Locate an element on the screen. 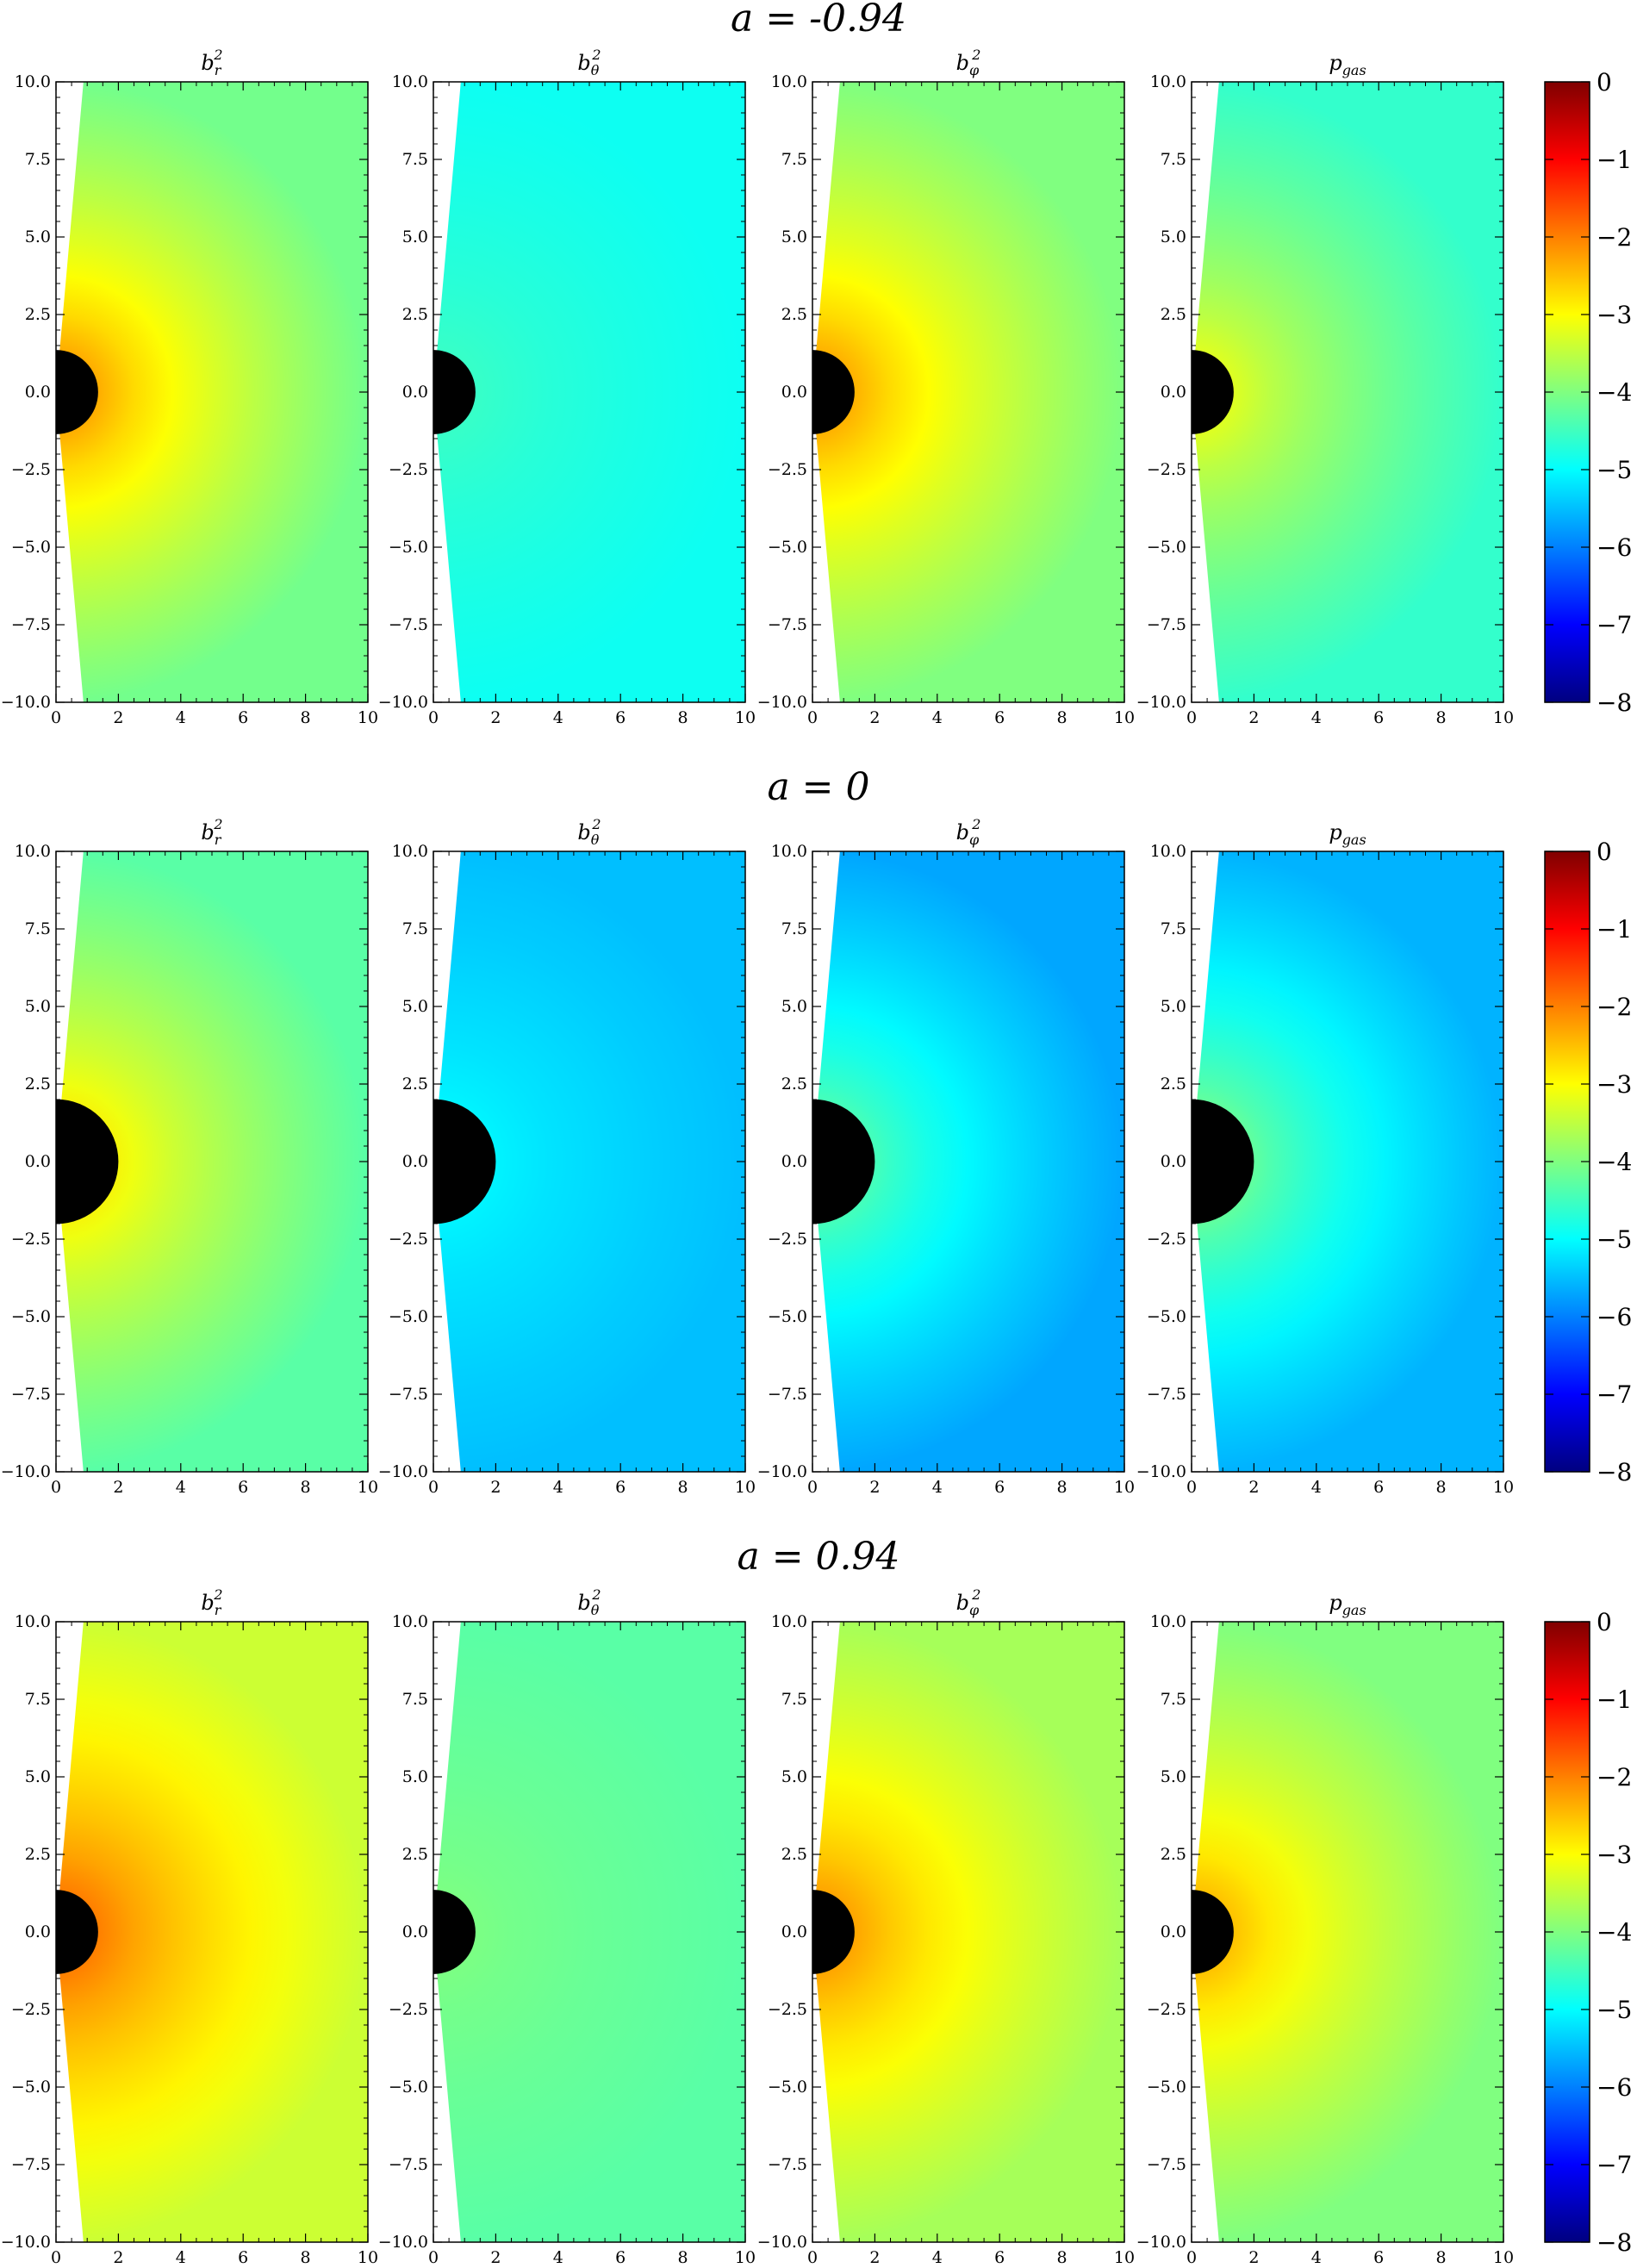  panel-title-base: p is located at coordinates (1335, 832).